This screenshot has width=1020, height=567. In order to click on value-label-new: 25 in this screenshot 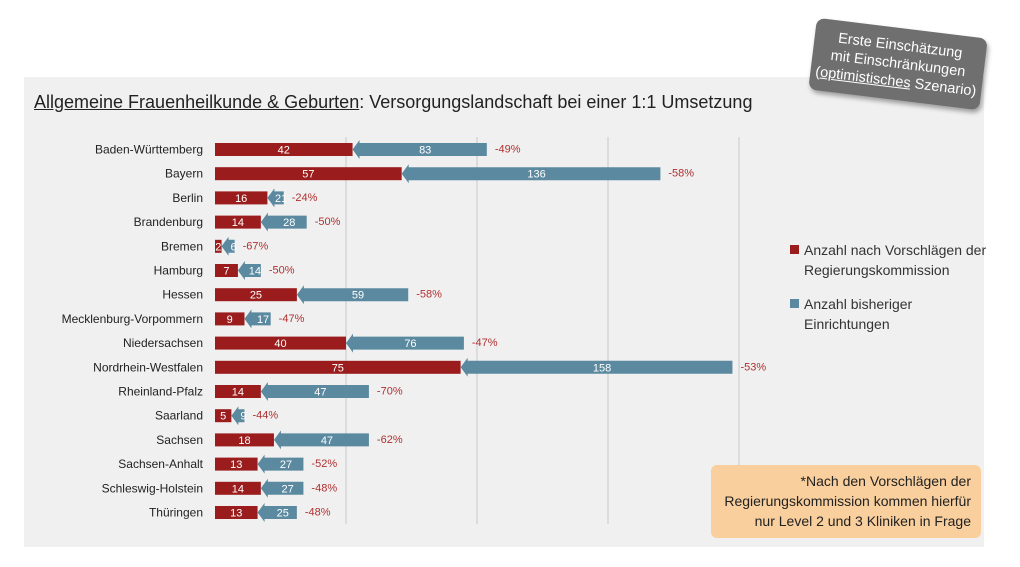, I will do `click(256, 296)`.